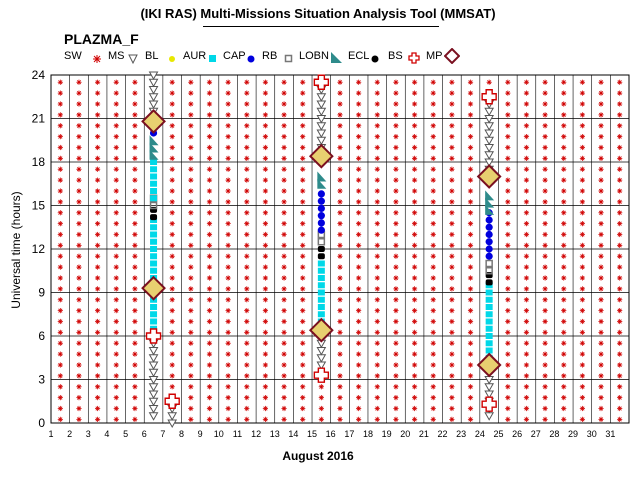 This screenshot has width=636, height=500. Describe the element at coordinates (213, 60) in the screenshot. I see `aurora-square-icon` at that location.